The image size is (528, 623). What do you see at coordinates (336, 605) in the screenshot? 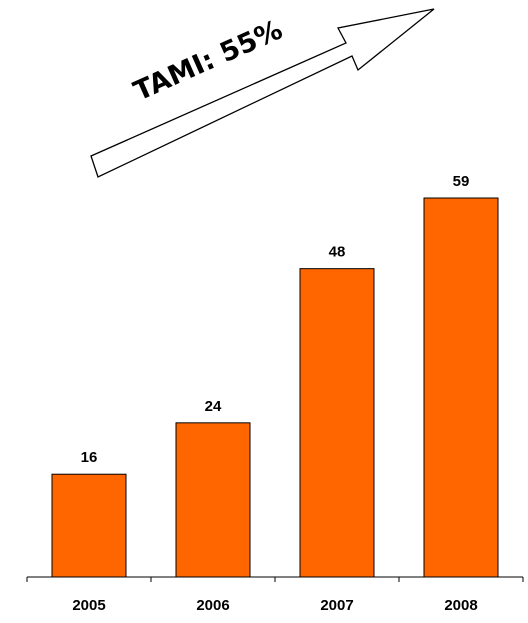
I see `x-tick-label-2007: 2007` at bounding box center [336, 605].